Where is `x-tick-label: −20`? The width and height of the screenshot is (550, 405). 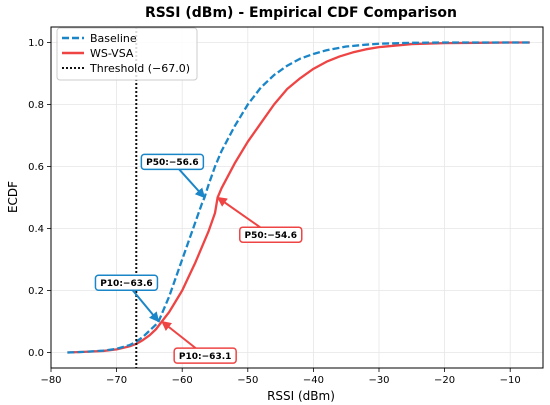
x-tick-label: −20 is located at coordinates (444, 380).